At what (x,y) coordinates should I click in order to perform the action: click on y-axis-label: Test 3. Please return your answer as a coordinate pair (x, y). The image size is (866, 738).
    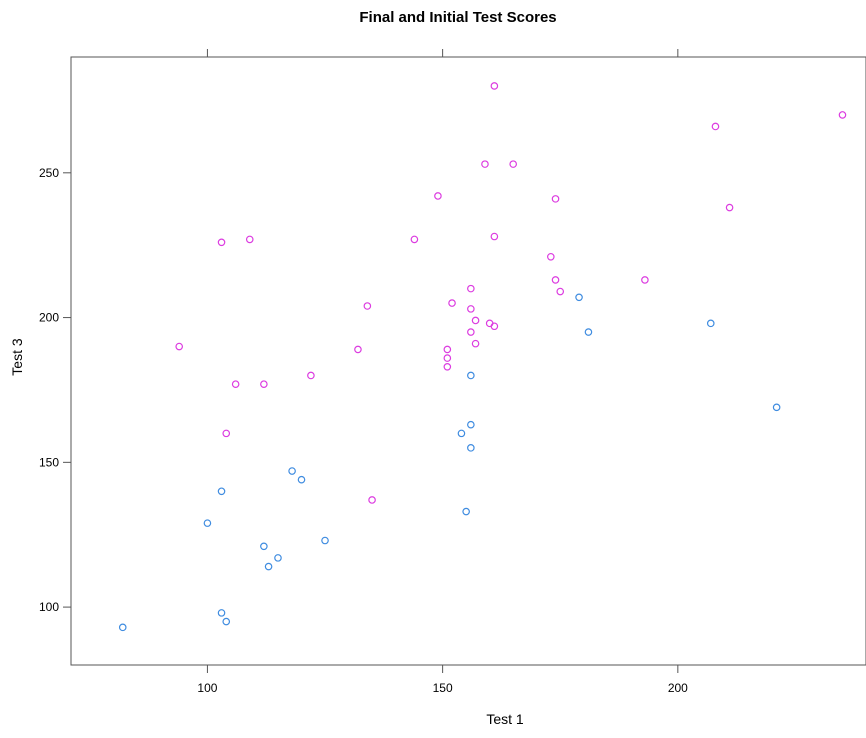
    Looking at the image, I should click on (17, 357).